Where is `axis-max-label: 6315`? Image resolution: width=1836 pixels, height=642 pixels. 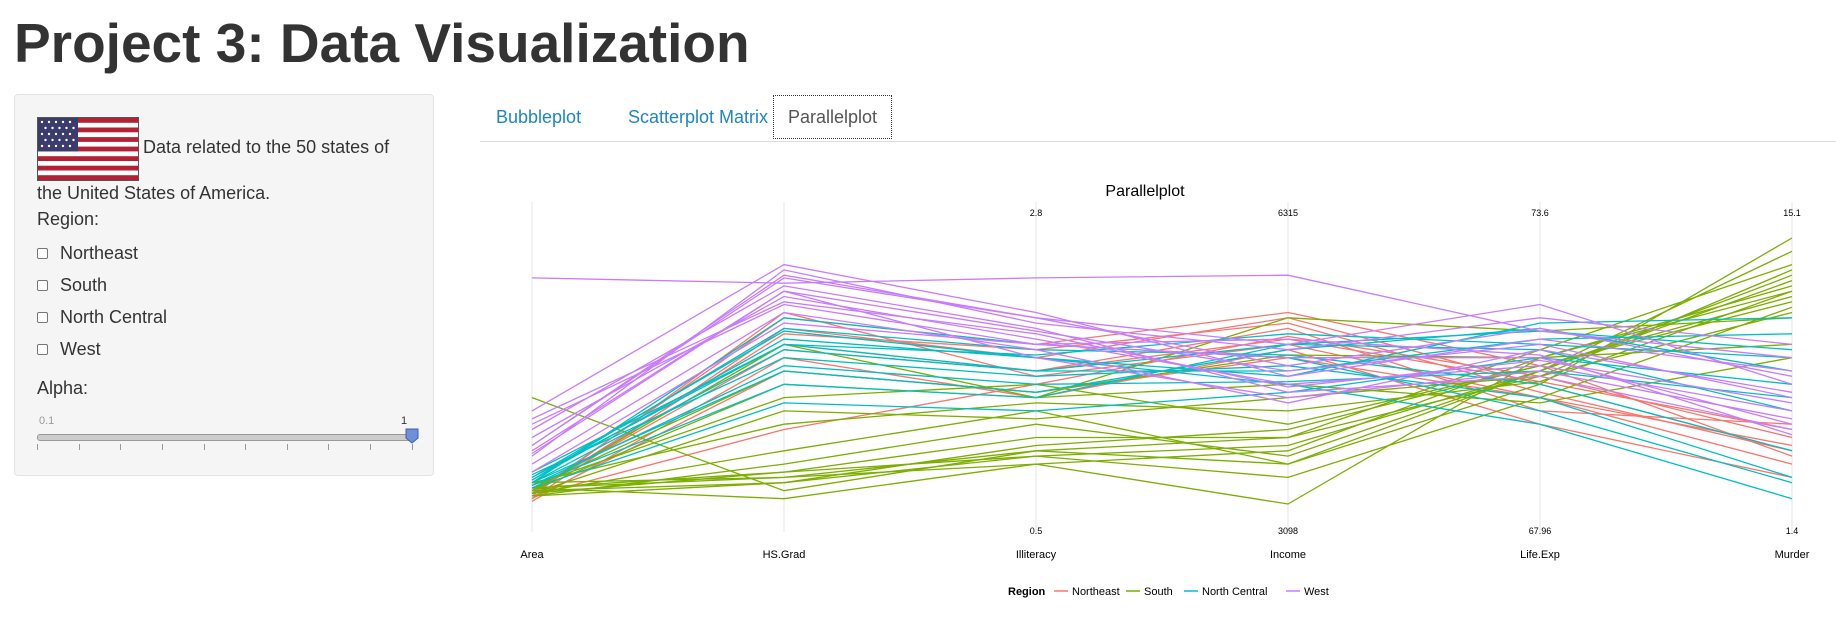
axis-max-label: 6315 is located at coordinates (1288, 213).